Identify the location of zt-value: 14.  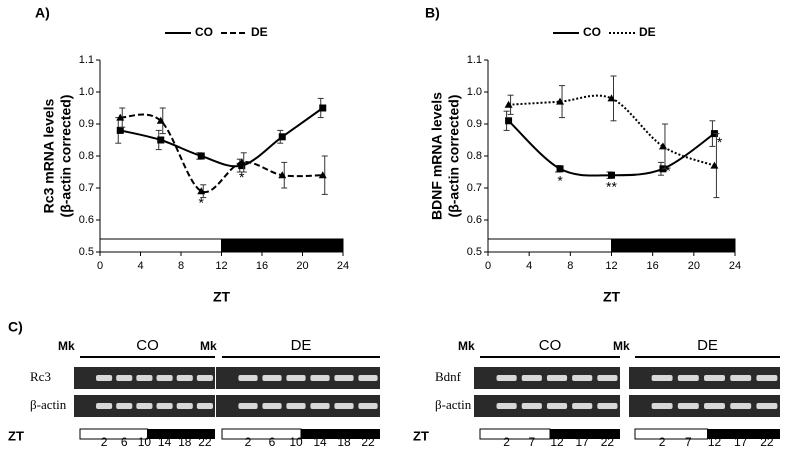
(165, 442).